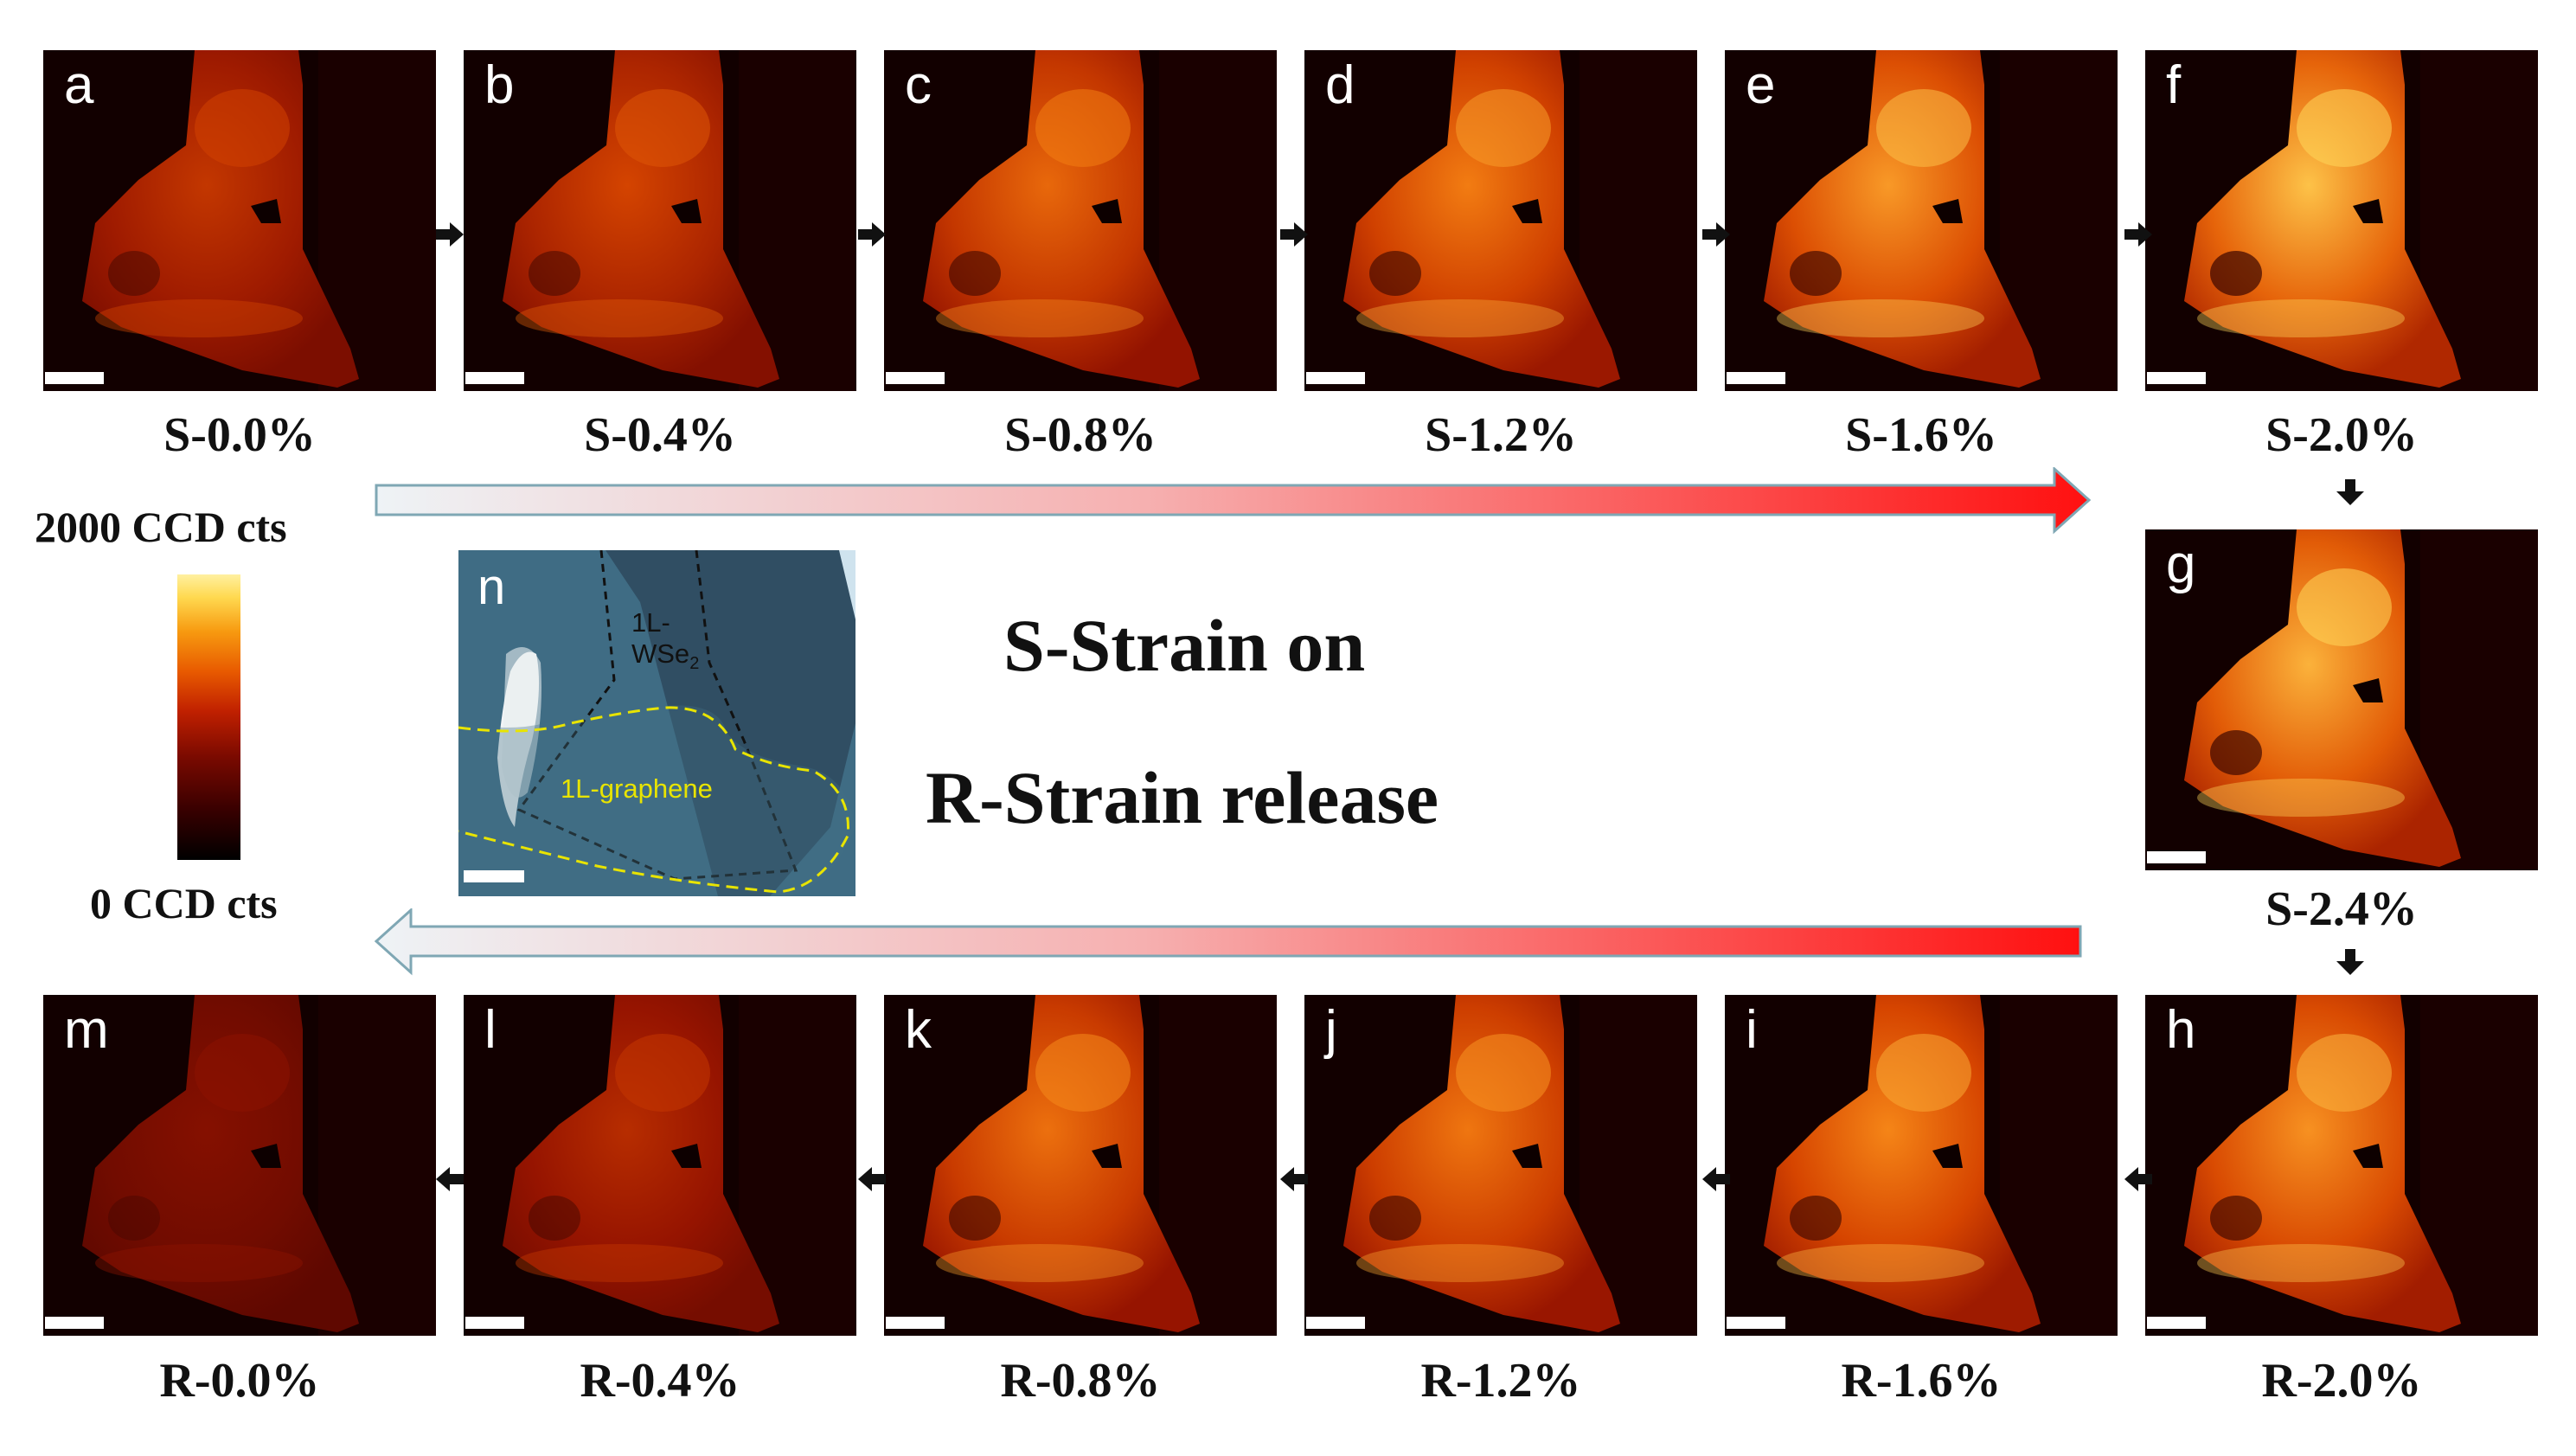 The width and height of the screenshot is (2576, 1456). I want to click on pl-map-panel-k: k, so click(1080, 1165).